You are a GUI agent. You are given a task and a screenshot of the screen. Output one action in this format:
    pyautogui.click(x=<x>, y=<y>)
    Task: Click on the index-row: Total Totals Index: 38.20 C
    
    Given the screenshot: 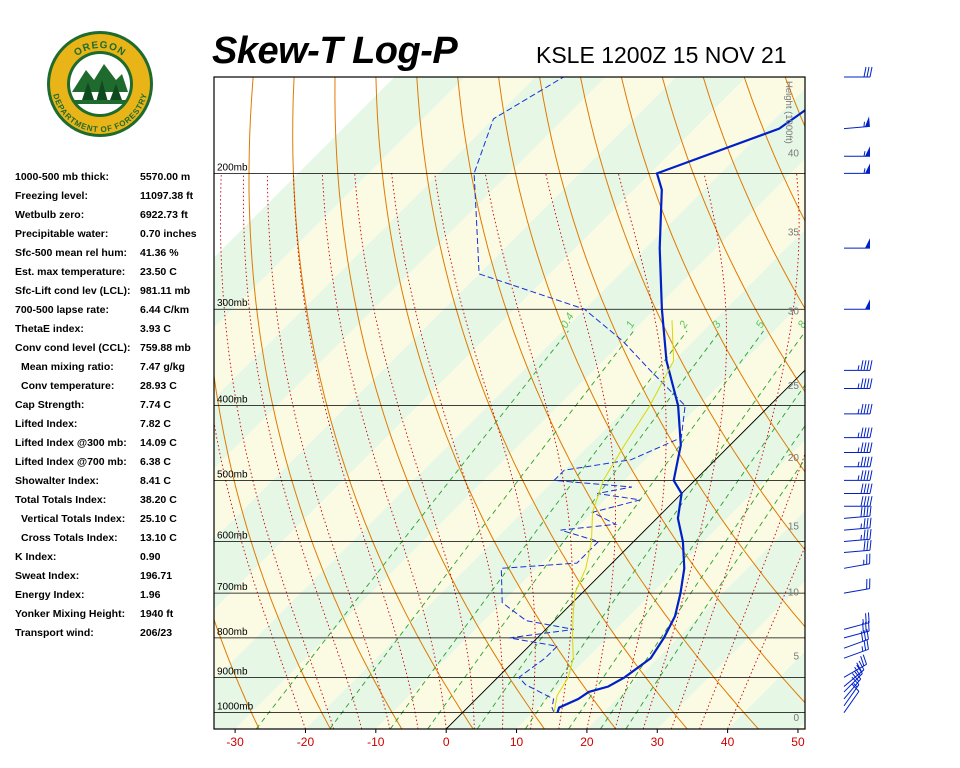 What is the action you would take?
    pyautogui.click(x=115, y=500)
    